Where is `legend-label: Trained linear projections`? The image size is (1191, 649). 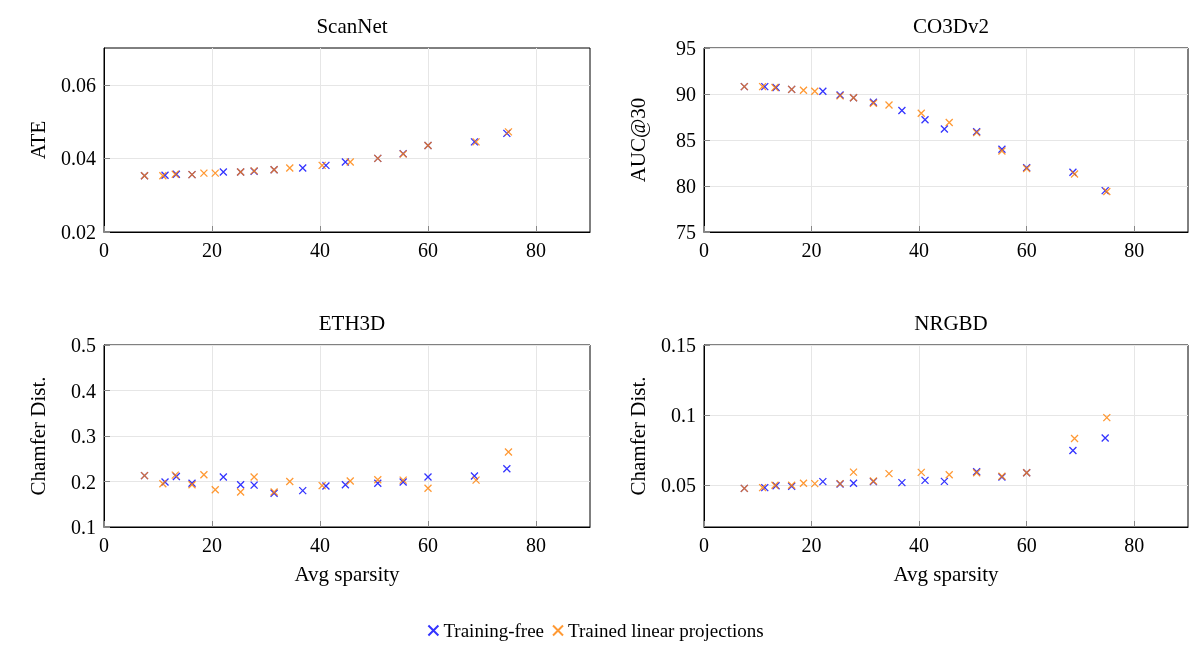 legend-label: Trained linear projections is located at coordinates (666, 630).